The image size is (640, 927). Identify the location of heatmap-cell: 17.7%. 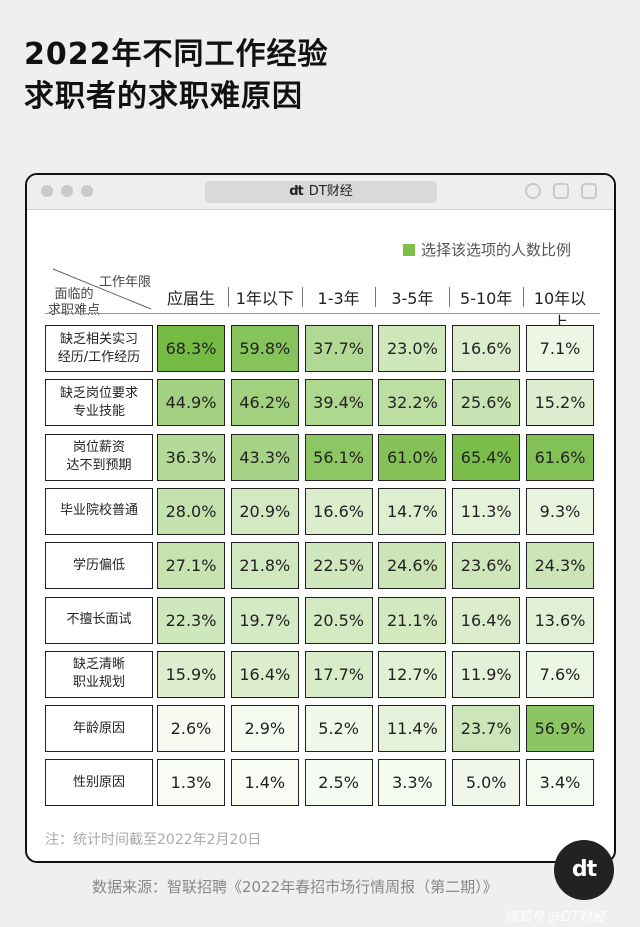
(338, 674).